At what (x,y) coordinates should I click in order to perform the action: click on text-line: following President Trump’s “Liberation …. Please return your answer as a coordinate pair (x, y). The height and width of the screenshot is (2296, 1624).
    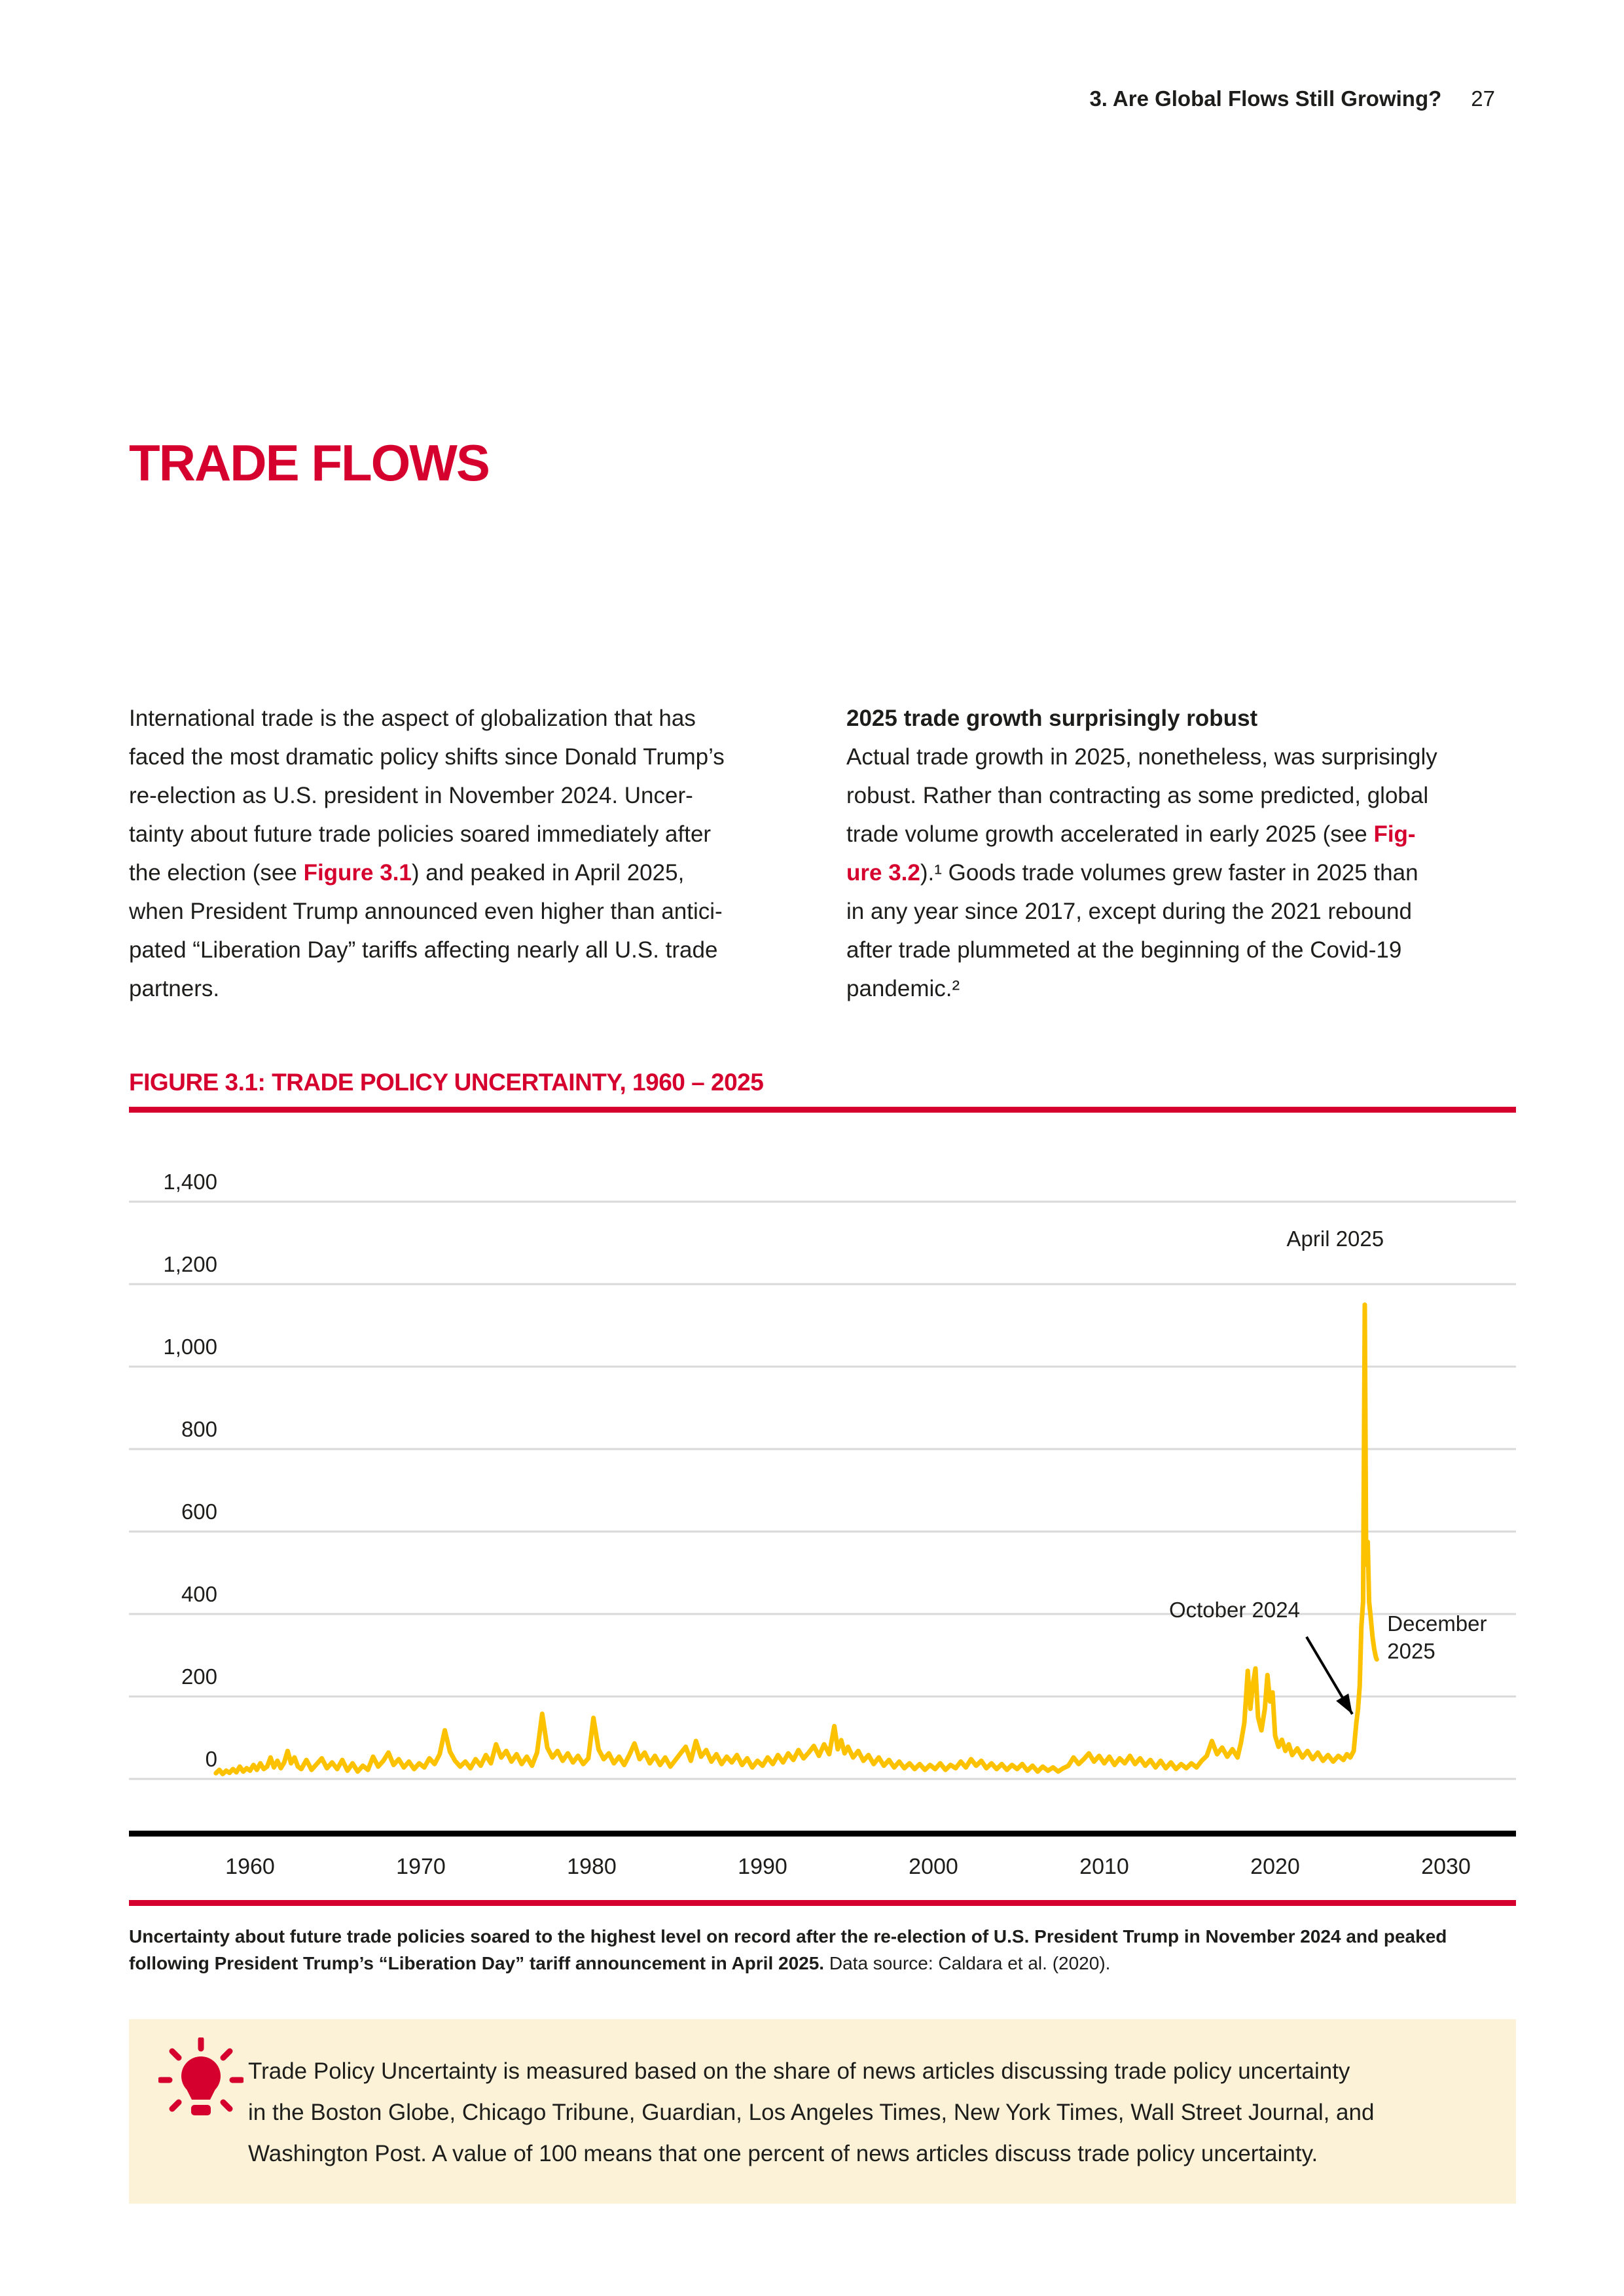
    Looking at the image, I should click on (620, 1963).